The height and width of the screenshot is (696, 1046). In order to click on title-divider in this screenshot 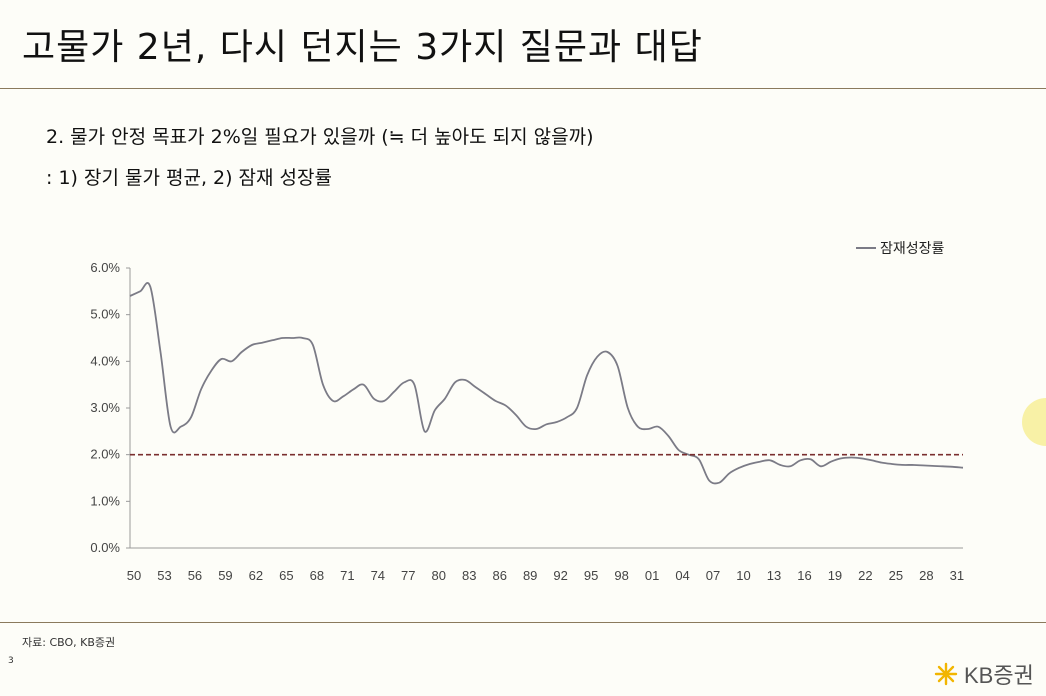, I will do `click(523, 88)`.